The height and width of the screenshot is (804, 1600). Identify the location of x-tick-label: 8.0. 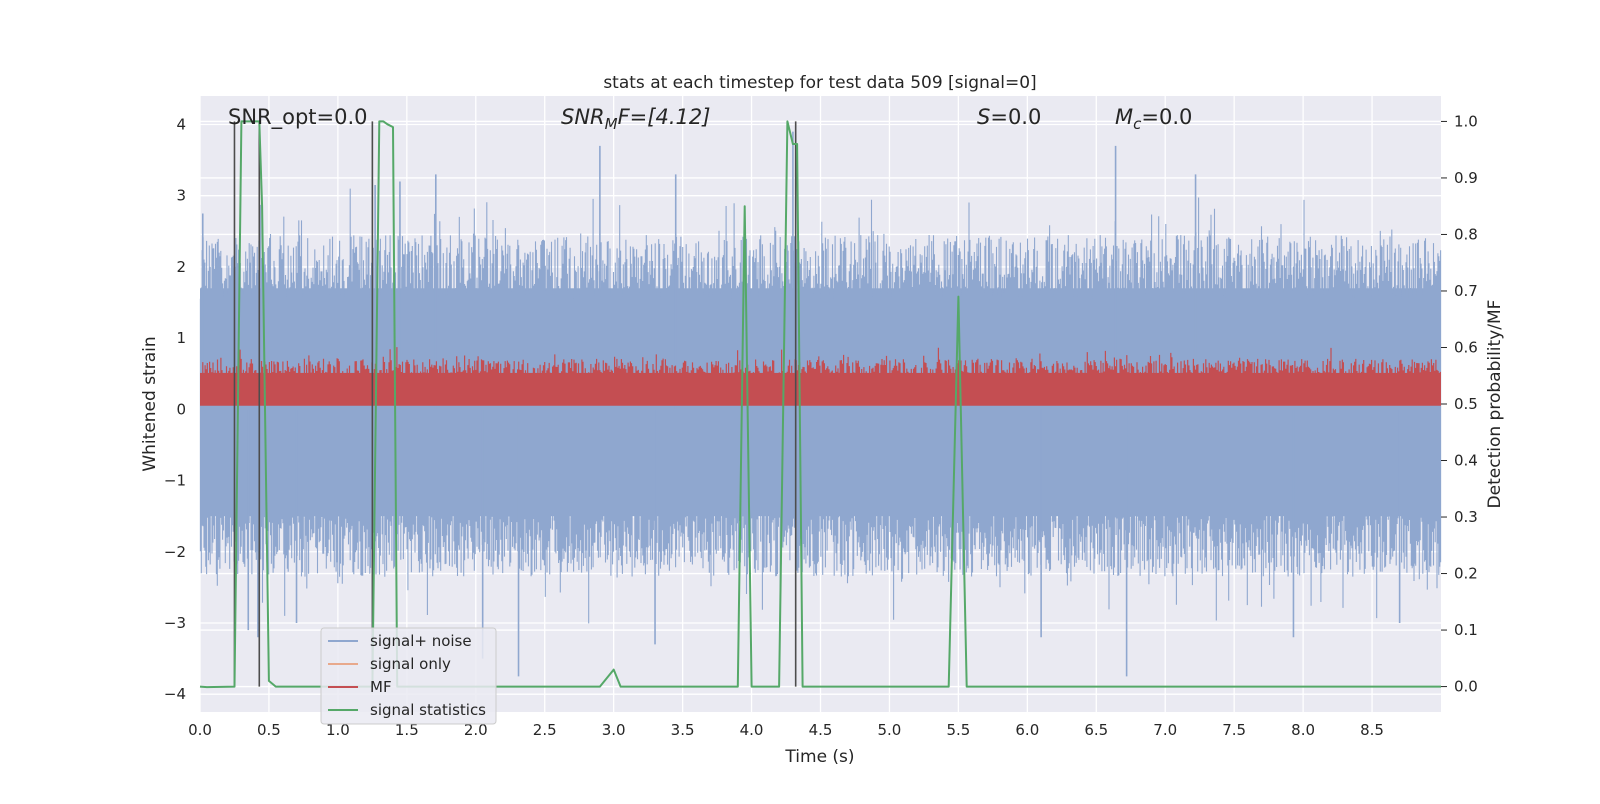
(1303, 730).